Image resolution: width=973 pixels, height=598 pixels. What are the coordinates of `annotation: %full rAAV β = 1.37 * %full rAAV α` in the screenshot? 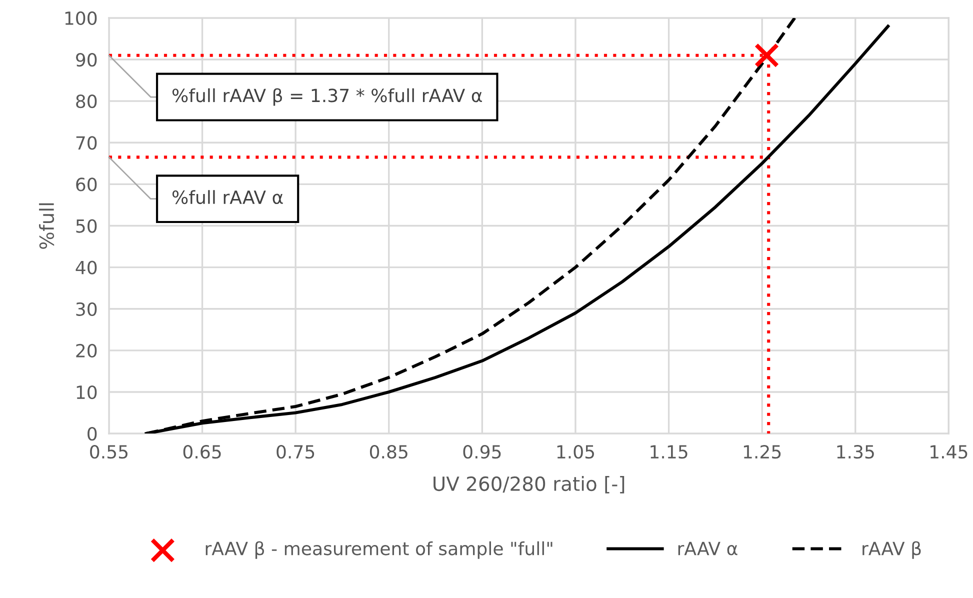 It's located at (327, 97).